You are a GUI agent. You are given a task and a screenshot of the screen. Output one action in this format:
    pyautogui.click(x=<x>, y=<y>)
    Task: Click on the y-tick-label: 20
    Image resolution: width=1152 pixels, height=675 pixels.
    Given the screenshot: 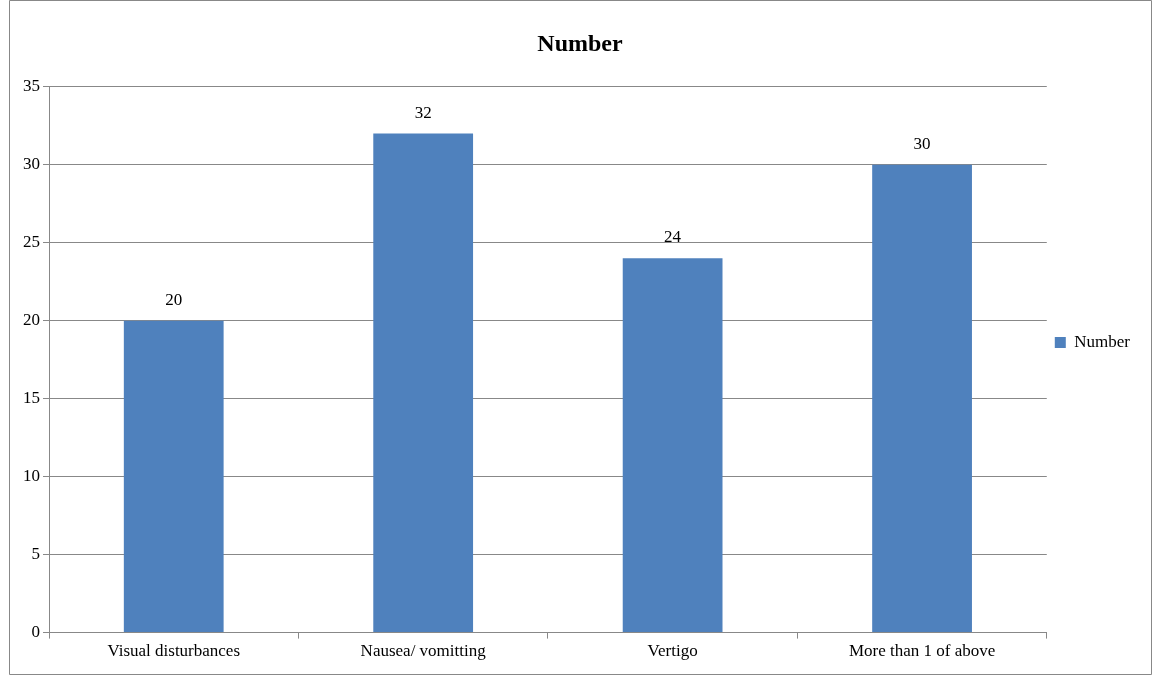 What is the action you would take?
    pyautogui.click(x=31, y=320)
    